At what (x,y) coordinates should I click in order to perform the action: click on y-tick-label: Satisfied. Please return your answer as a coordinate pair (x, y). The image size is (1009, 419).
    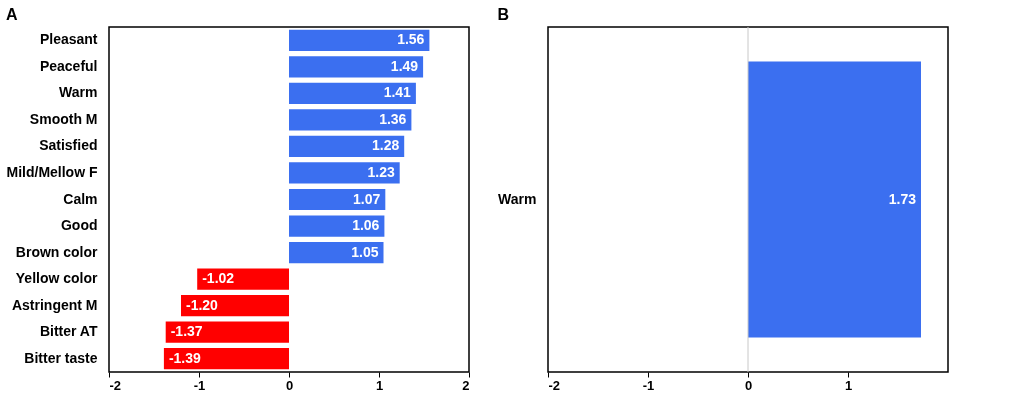
    Looking at the image, I should click on (68, 145).